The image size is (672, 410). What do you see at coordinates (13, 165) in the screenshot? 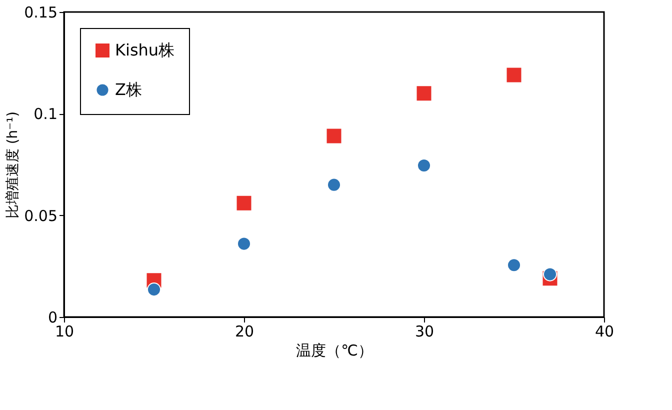
I see `y-axis-title: 比増殖速度 (h⁻¹)` at bounding box center [13, 165].